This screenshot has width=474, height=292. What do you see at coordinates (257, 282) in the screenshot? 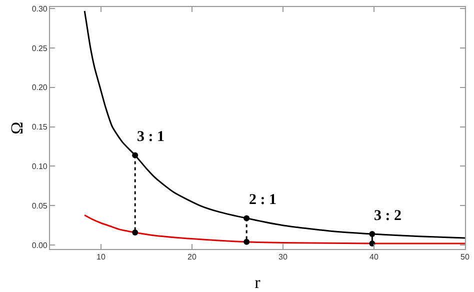
I see `x-axis-title: r` at bounding box center [257, 282].